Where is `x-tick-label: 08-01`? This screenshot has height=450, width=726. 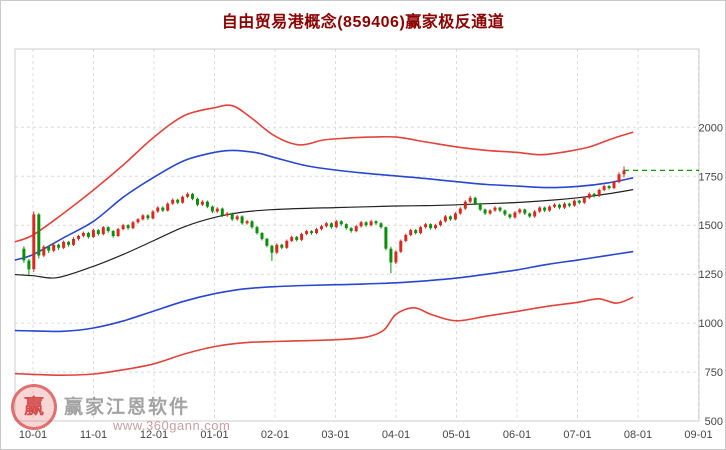 x-tick-label: 08-01 is located at coordinates (638, 435).